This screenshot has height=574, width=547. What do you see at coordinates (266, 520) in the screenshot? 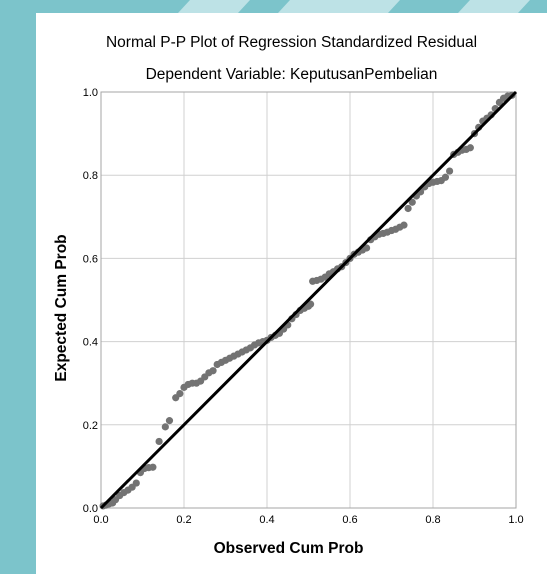
I see `x-tick-label: 0.4` at bounding box center [266, 520].